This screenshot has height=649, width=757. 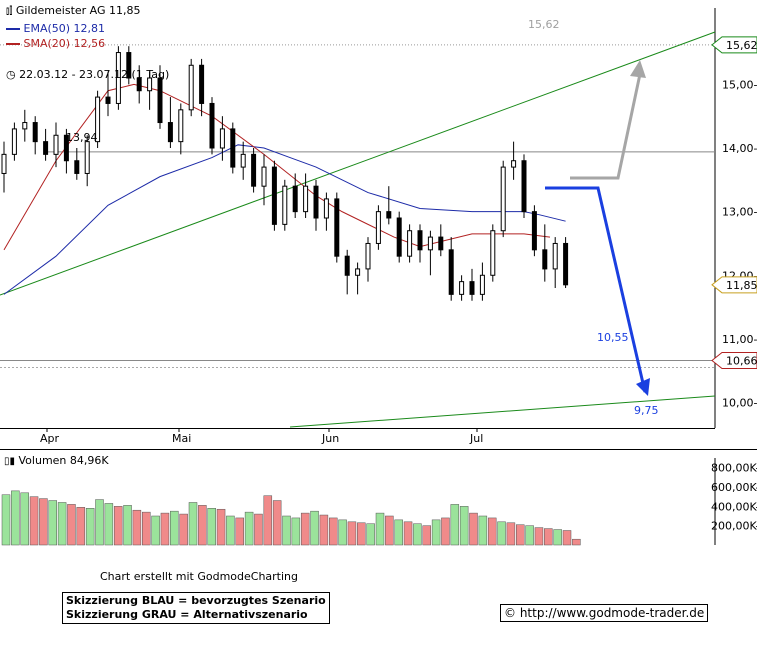 I want to click on support-tag: 10,66, so click(x=741, y=361).